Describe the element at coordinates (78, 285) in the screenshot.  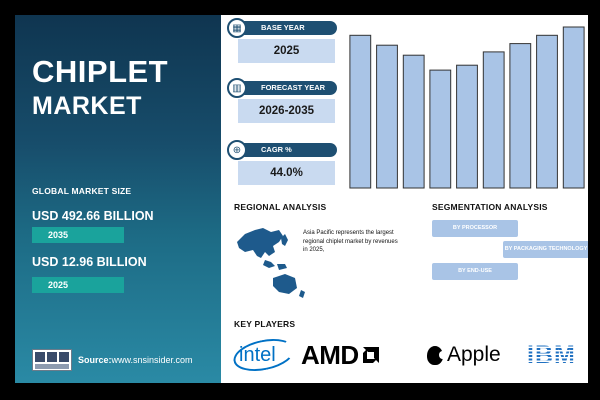
I see `year-badge-2025: 2025` at that location.